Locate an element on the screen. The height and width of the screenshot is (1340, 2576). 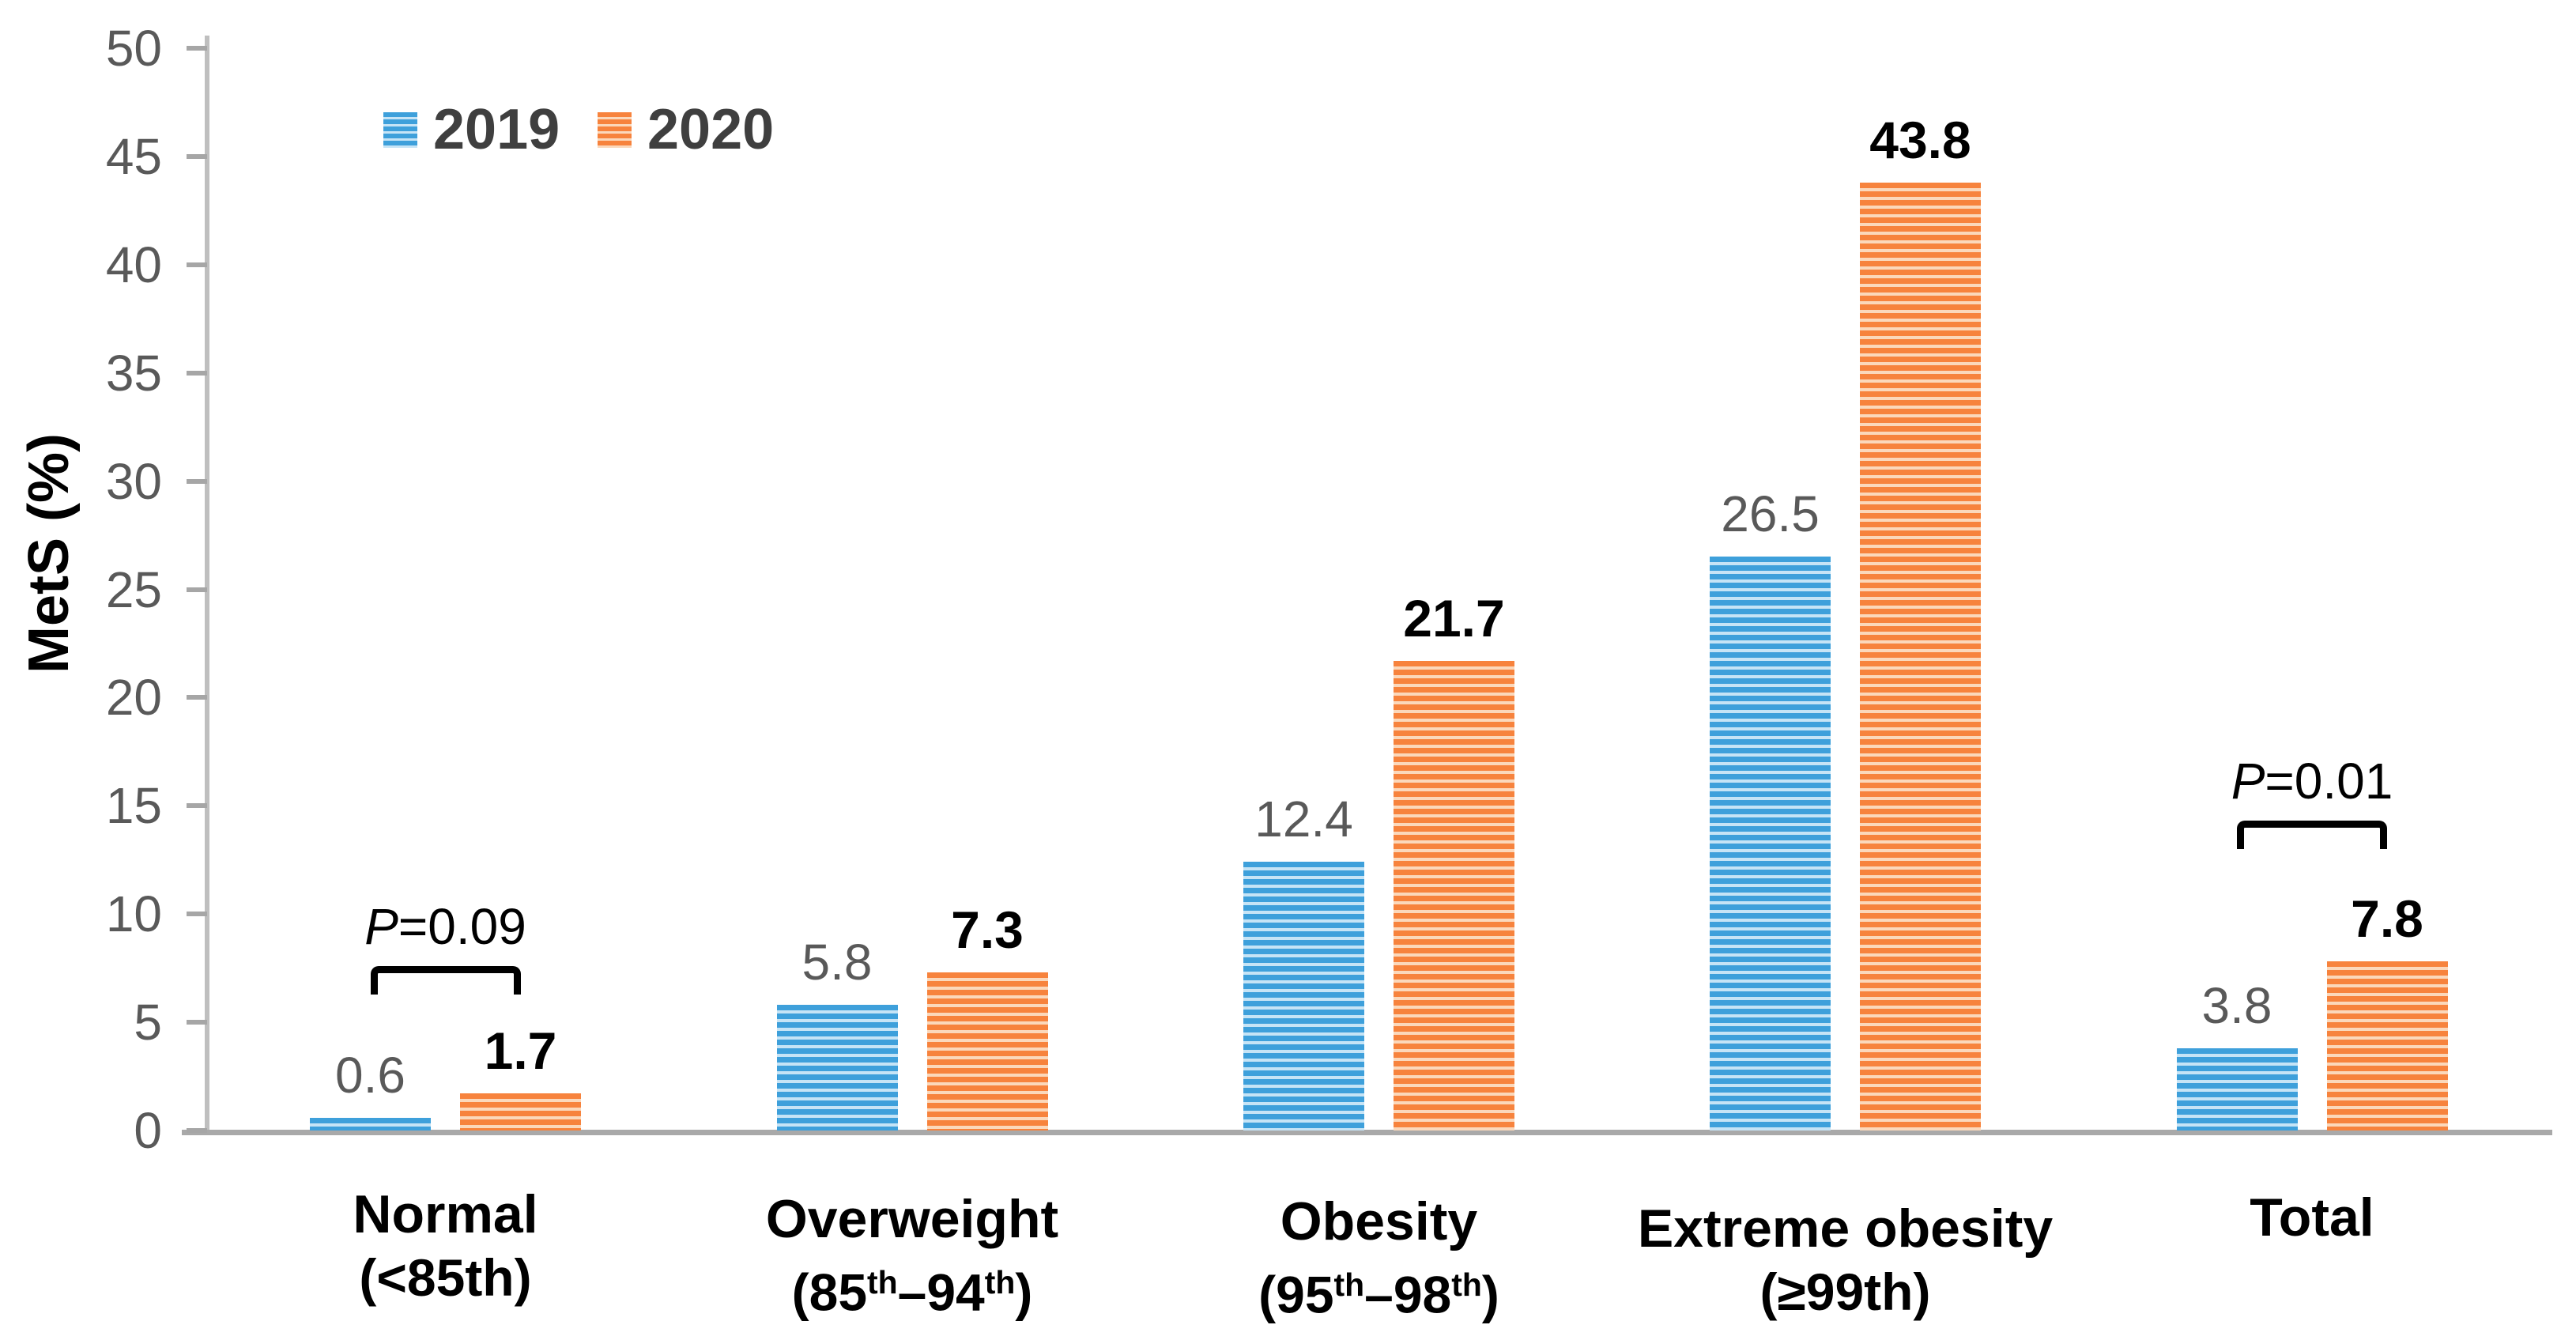
y-tick-label: 20 is located at coordinates (133, 698).